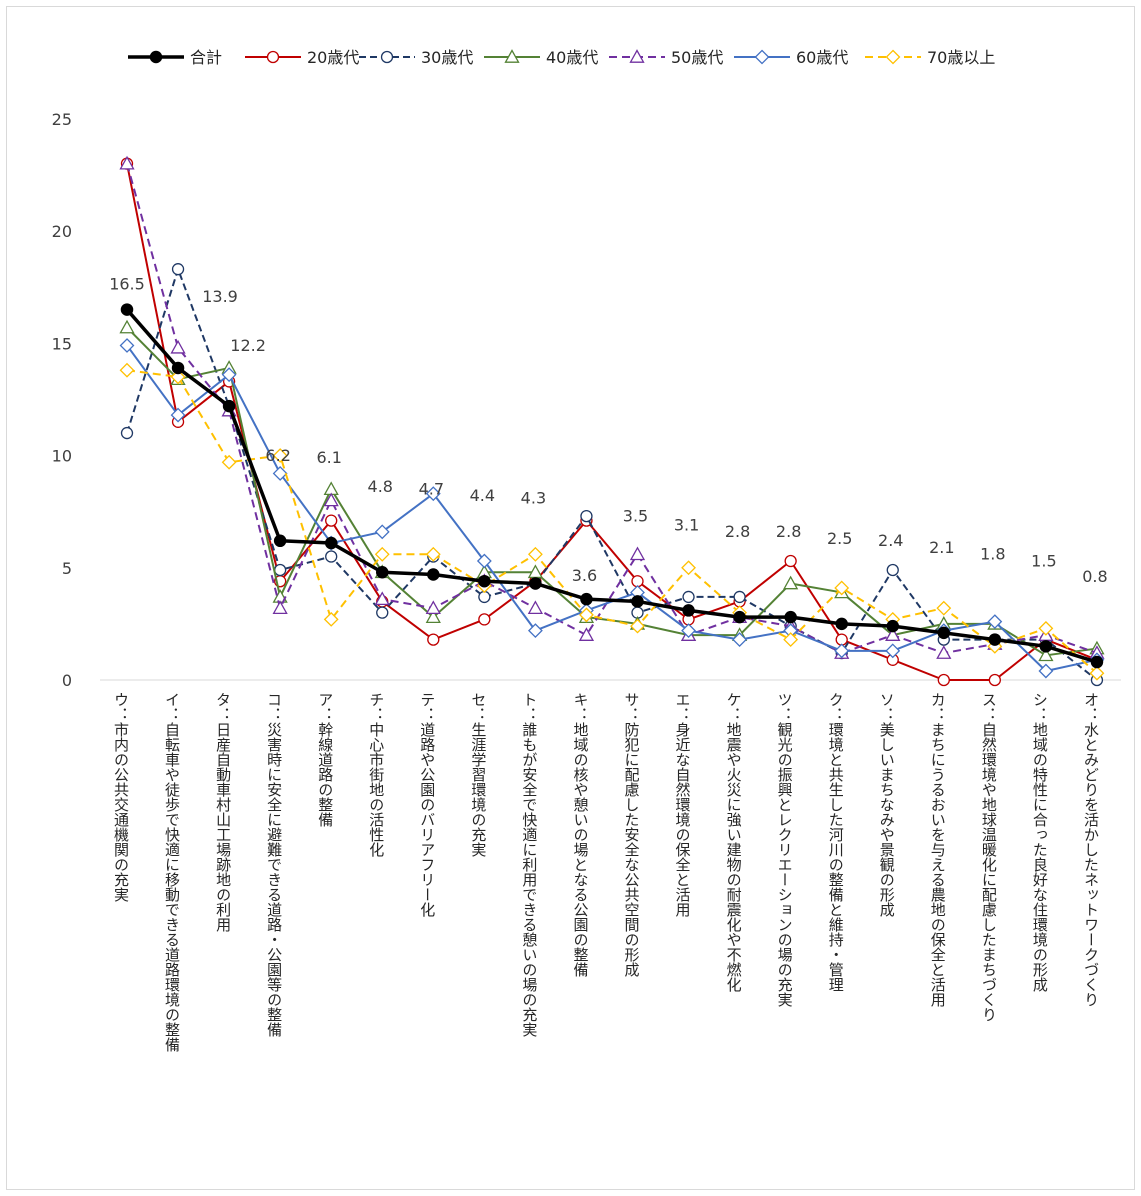 The image size is (1141, 1196). I want to click on data-label: 1.8, so click(992, 554).